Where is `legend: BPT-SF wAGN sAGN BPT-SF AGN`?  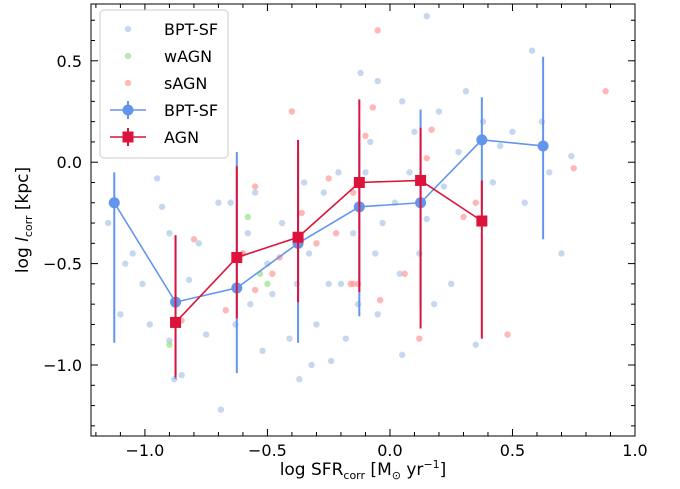
legend: BPT-SF wAGN sAGN BPT-SF AGN is located at coordinates (164, 84).